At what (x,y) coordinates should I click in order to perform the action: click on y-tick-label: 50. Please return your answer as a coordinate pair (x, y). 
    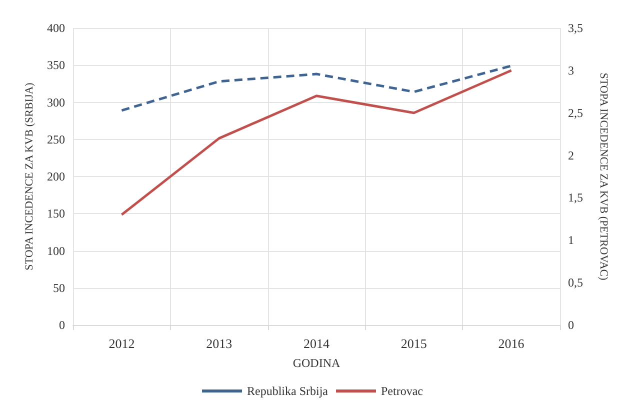
    Looking at the image, I should click on (59, 287).